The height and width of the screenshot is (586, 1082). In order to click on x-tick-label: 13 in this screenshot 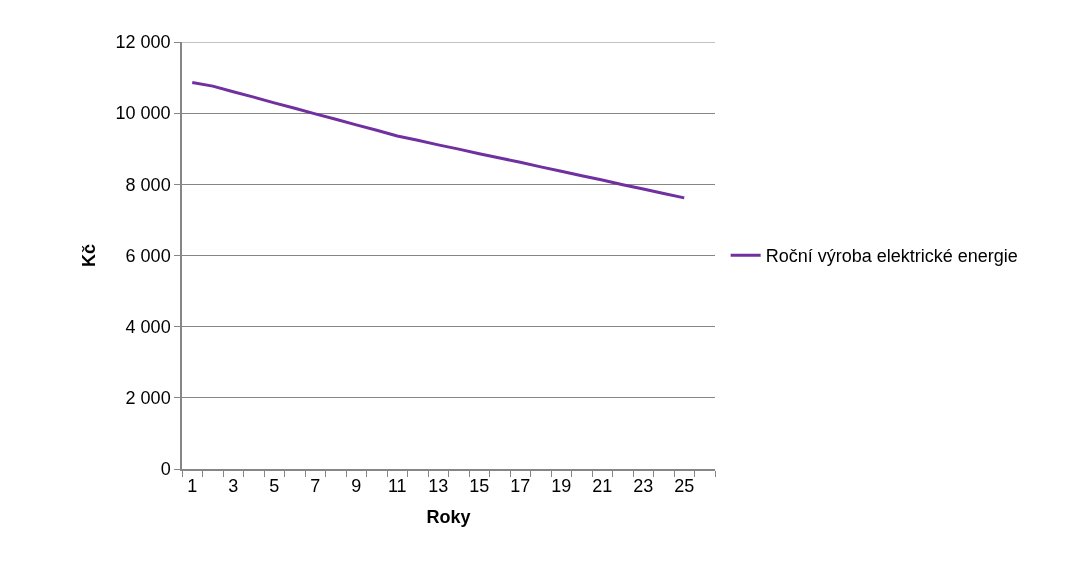, I will do `click(438, 486)`.